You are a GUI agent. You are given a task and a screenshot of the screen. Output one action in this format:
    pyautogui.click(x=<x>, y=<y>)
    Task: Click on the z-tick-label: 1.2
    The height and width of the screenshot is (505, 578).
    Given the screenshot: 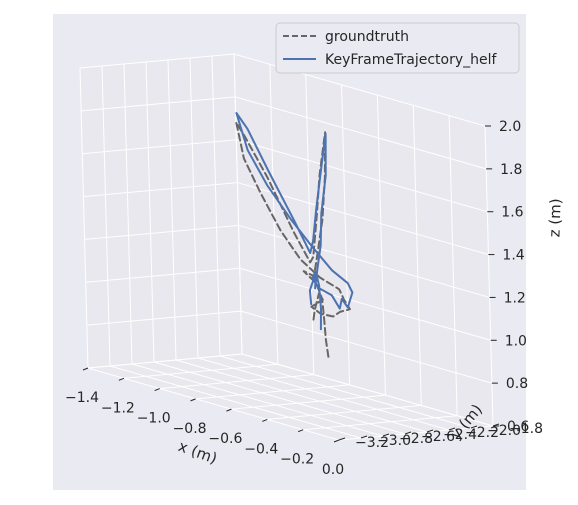 What is the action you would take?
    pyautogui.click(x=515, y=298)
    